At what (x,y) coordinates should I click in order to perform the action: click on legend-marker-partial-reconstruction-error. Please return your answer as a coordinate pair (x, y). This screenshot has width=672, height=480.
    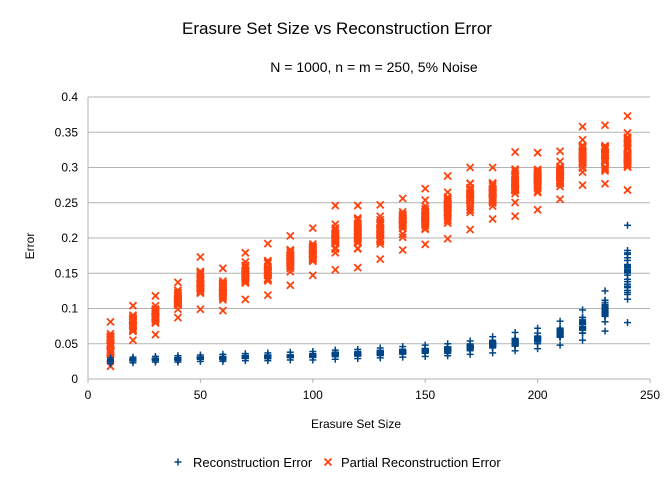
    Looking at the image, I should click on (328, 462).